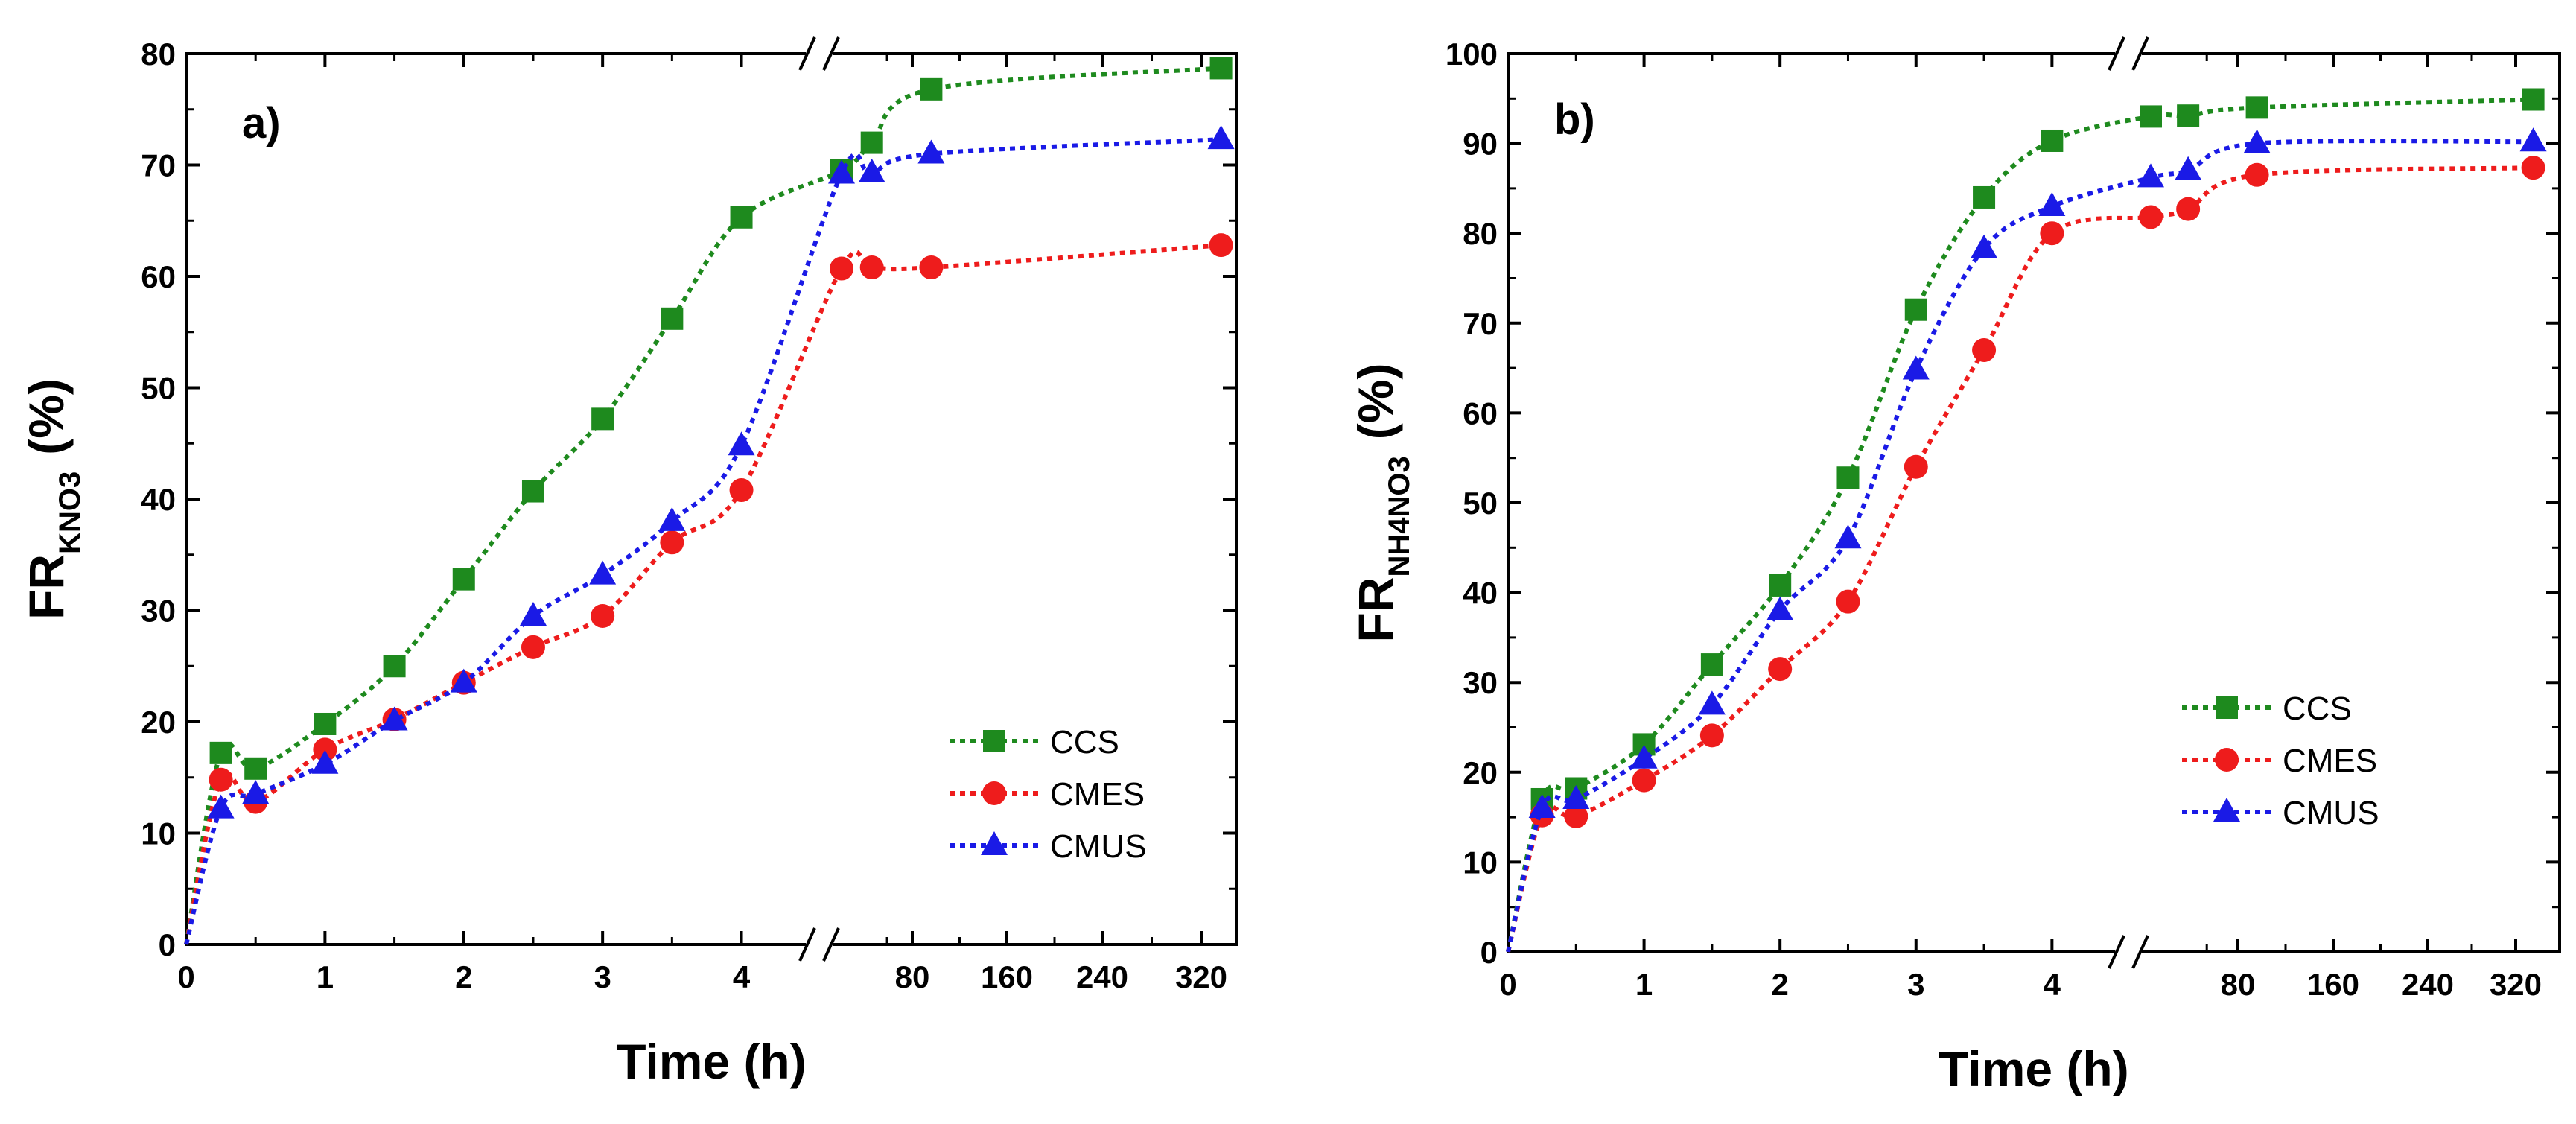  Describe the element at coordinates (1382, 503) in the screenshot. I see `y-axis-title: FRNH4NO3 (%)` at that location.